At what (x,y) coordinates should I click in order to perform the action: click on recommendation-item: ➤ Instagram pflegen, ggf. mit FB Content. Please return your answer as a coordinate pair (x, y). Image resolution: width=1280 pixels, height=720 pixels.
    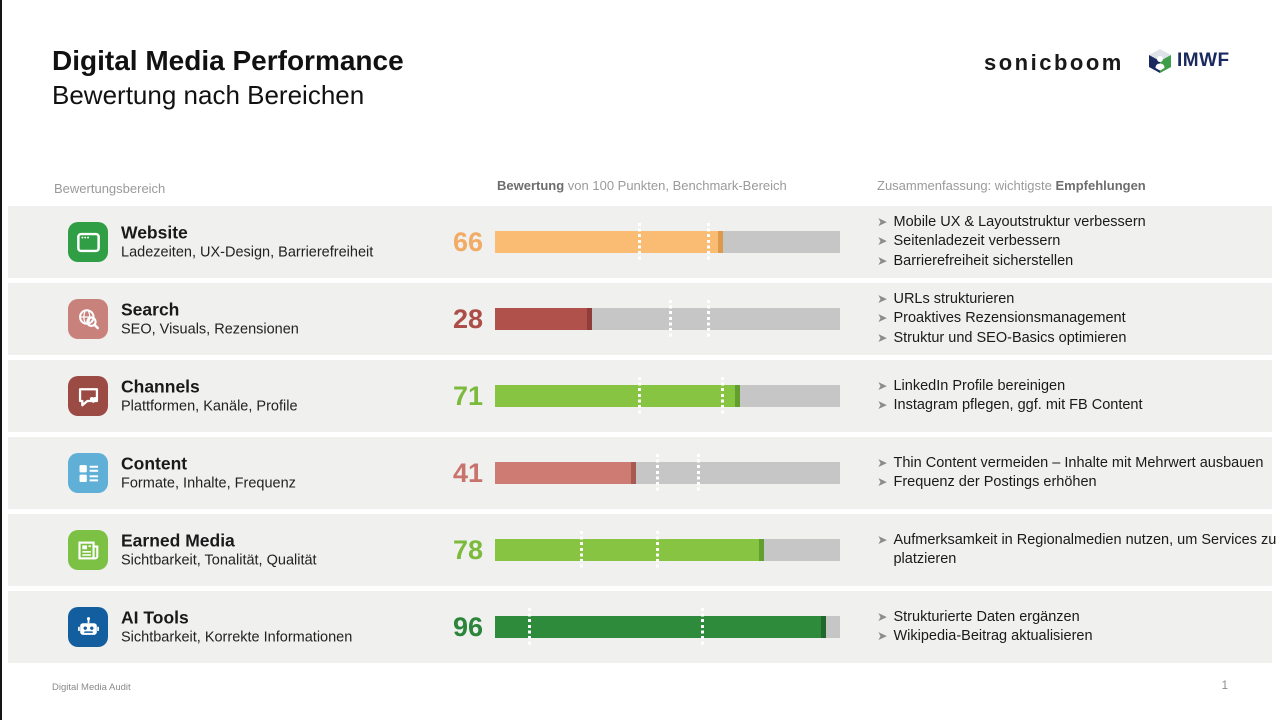
    Looking at the image, I should click on (1077, 406).